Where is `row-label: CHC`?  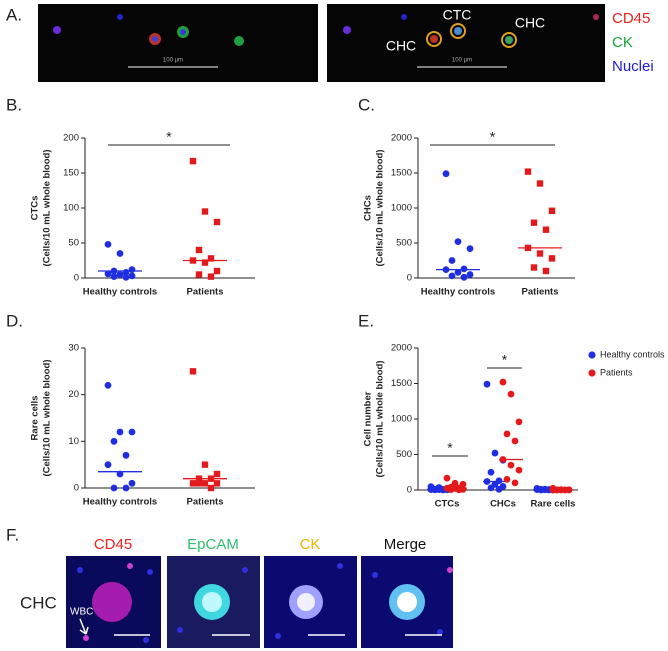 row-label: CHC is located at coordinates (38, 602).